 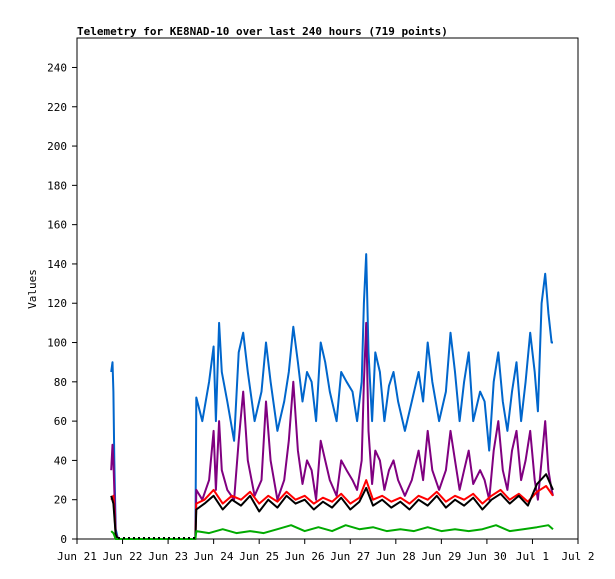 What do you see at coordinates (259, 556) in the screenshot?
I see `x-tick-label: Jun 25` at bounding box center [259, 556].